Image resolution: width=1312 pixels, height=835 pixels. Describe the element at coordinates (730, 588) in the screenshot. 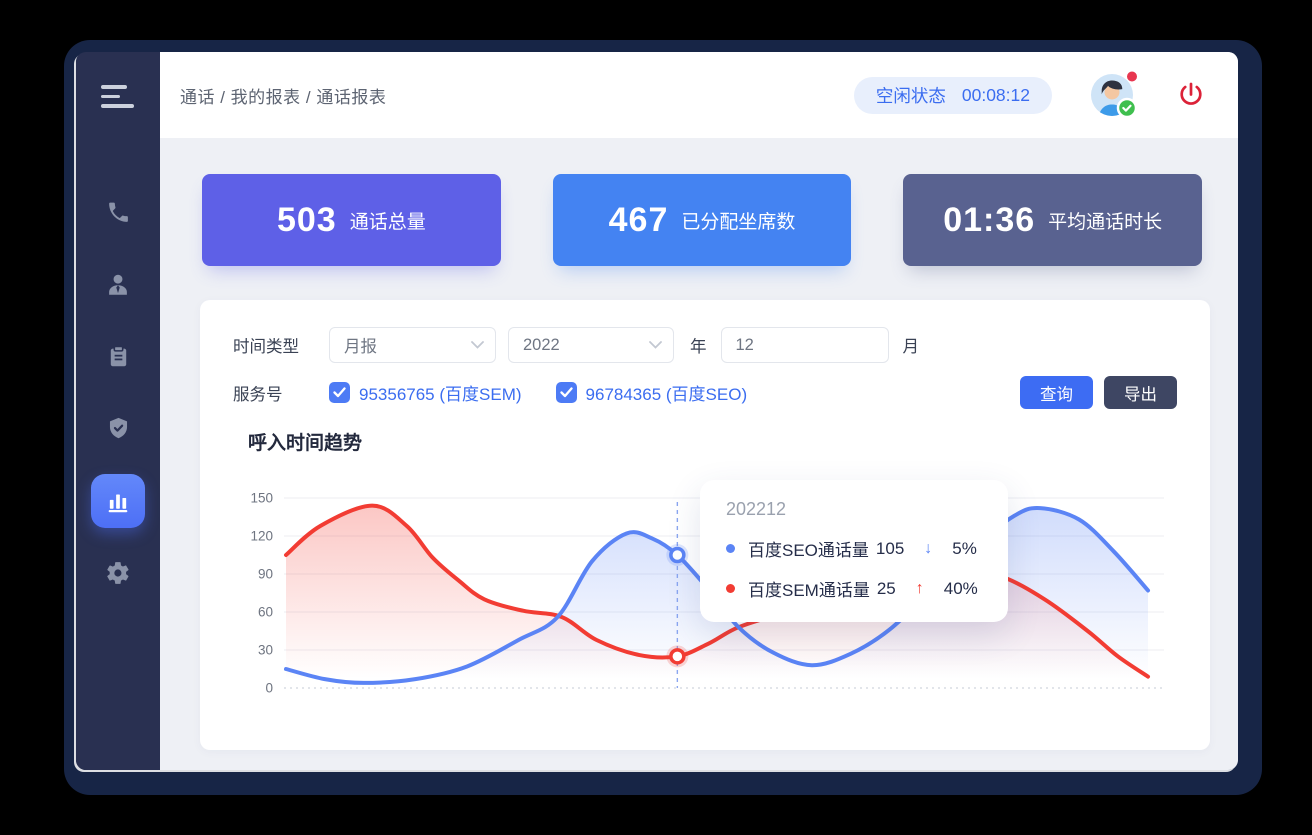

I see `series-dot-sem` at that location.